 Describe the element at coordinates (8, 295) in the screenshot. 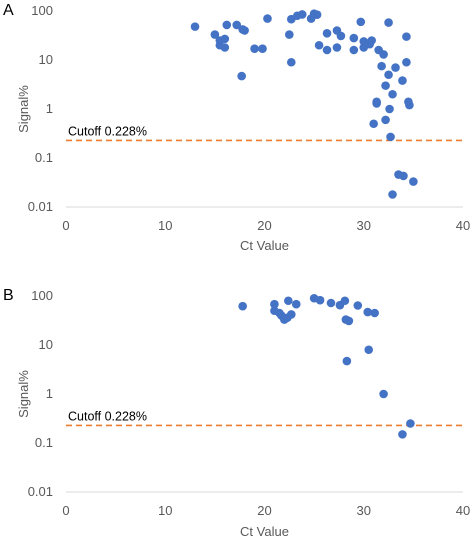

I see `panel-letter-b: B` at that location.